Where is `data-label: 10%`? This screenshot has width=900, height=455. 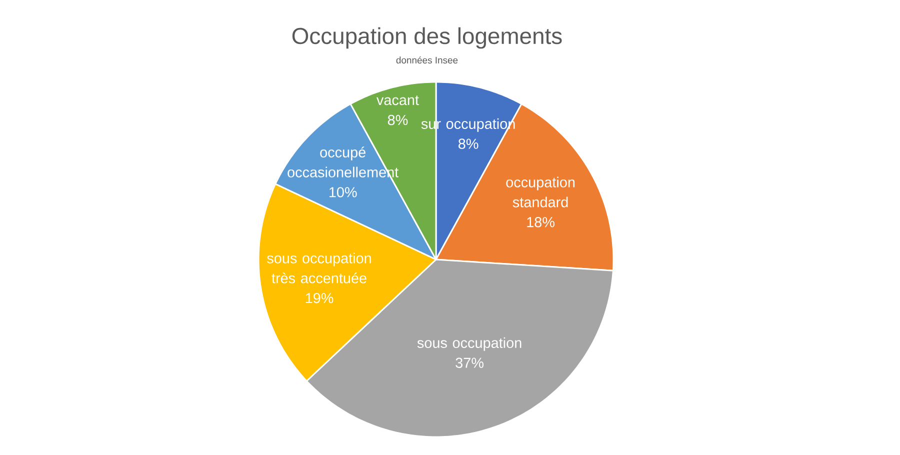 data-label: 10% is located at coordinates (343, 192).